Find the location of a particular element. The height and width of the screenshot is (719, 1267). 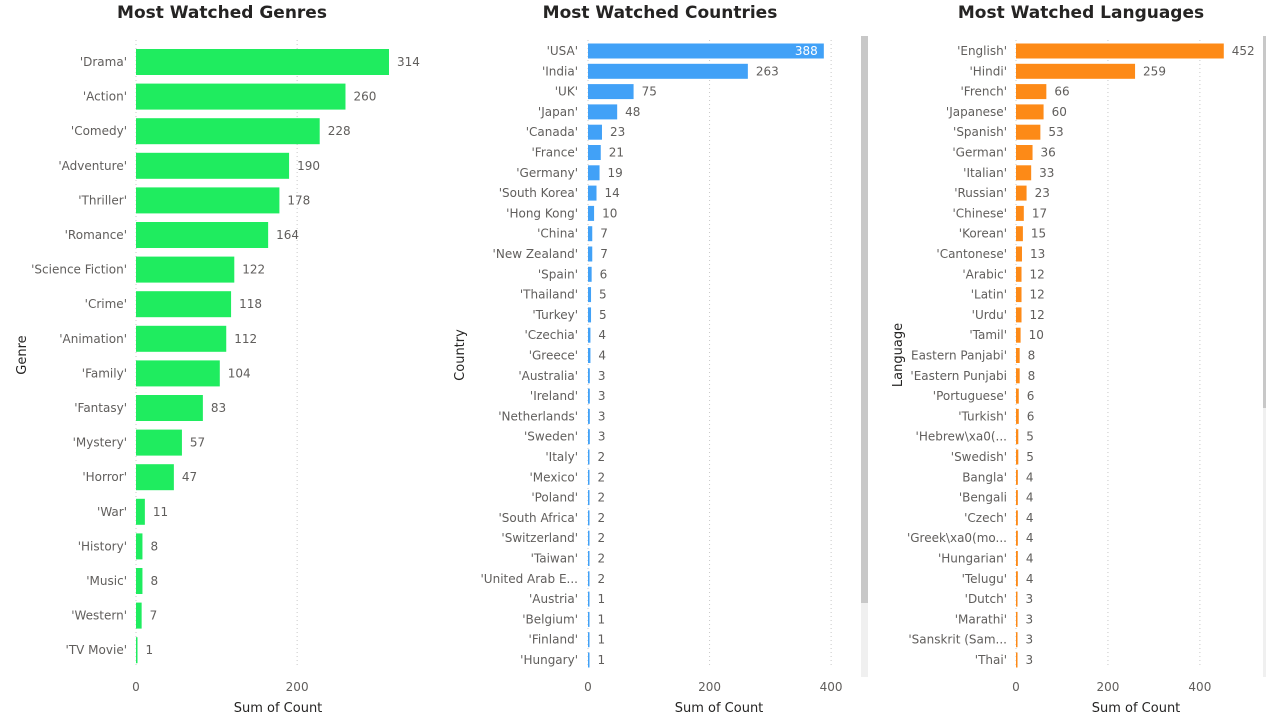

data-label: 3 is located at coordinates (1030, 619).